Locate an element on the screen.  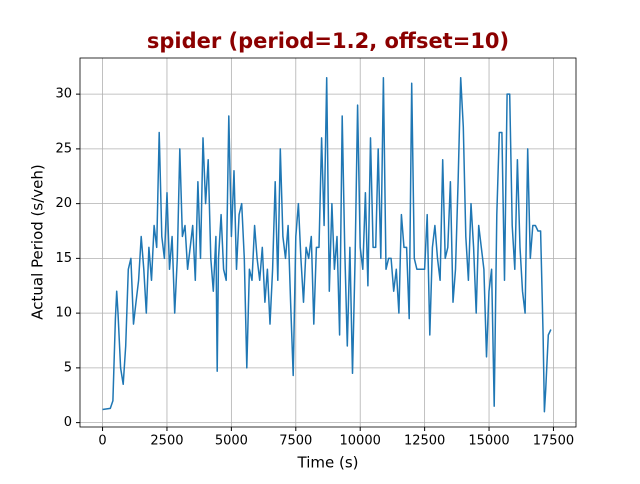
x-tick-label: 7500 is located at coordinates (295, 441).